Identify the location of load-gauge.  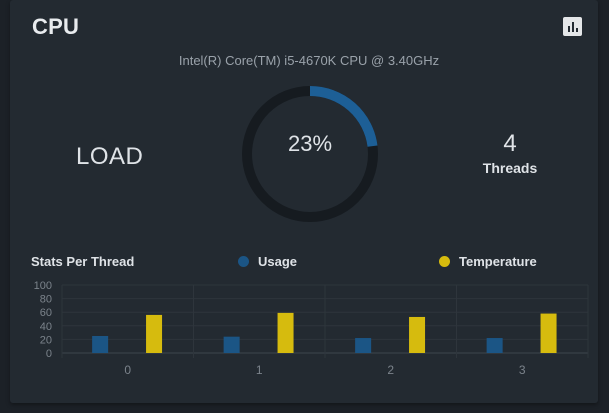
(310, 154).